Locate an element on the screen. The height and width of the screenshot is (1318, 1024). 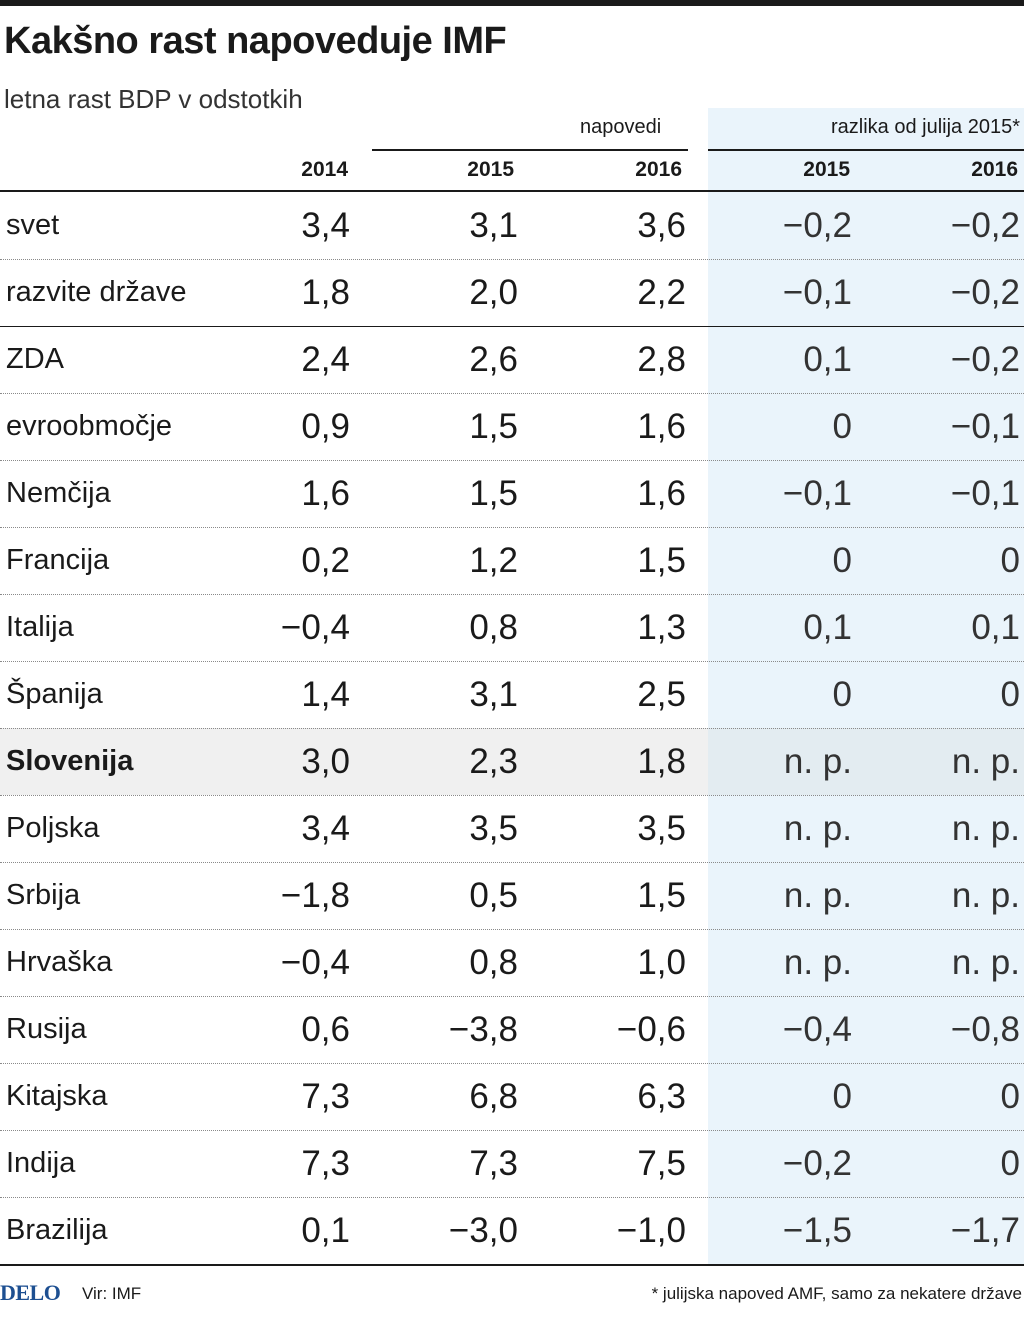
cell-value: 2,4 is located at coordinates (325, 359).